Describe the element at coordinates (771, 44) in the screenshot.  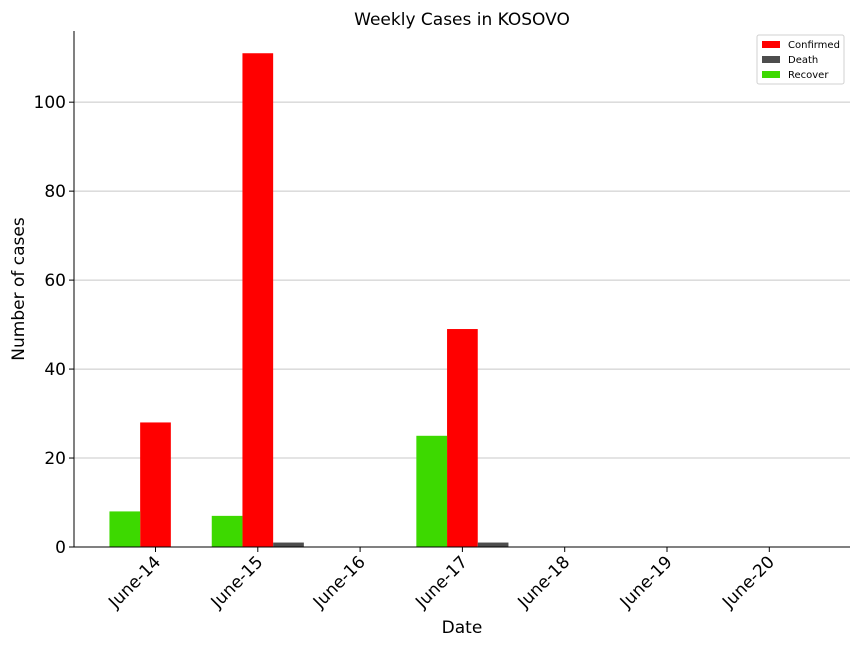
I see `legend-swatch-confirmed` at that location.